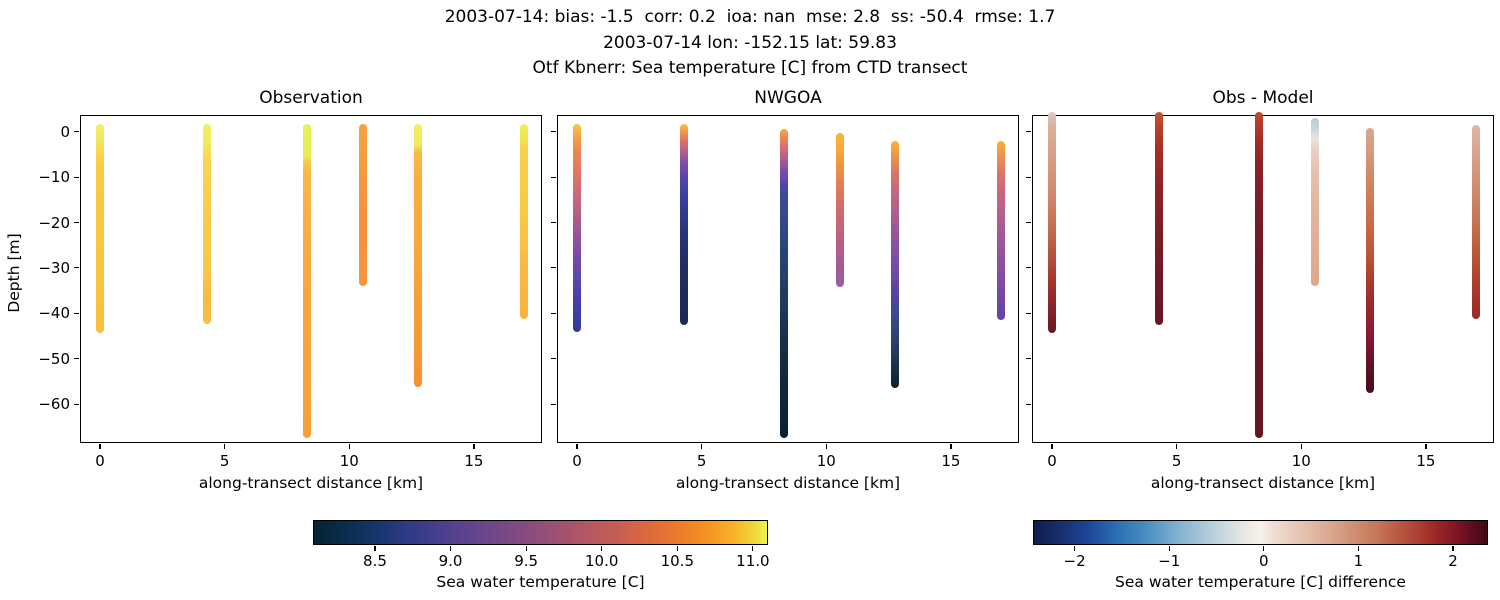 This screenshot has height=600, width=1500. Describe the element at coordinates (753, 561) in the screenshot. I see `colorbar-tick-label: 11.0` at that location.